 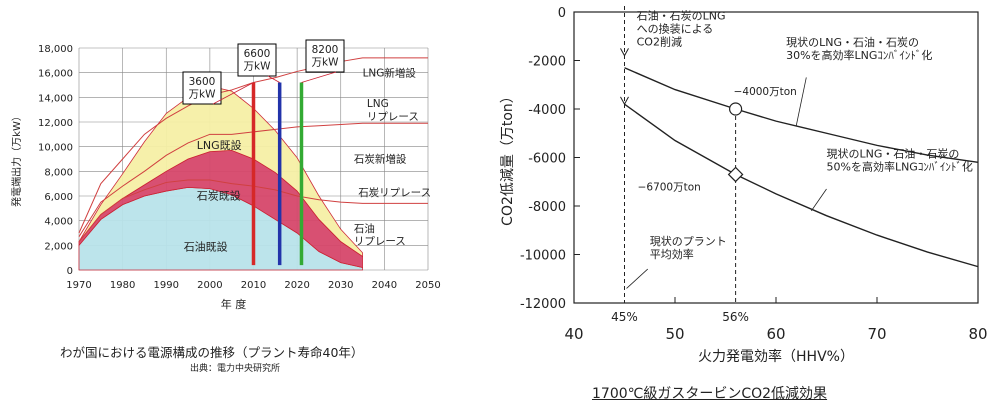 What do you see at coordinates (235, 369) in the screenshot?
I see `left-chart-source: 出典：電力中央研究所` at bounding box center [235, 369].